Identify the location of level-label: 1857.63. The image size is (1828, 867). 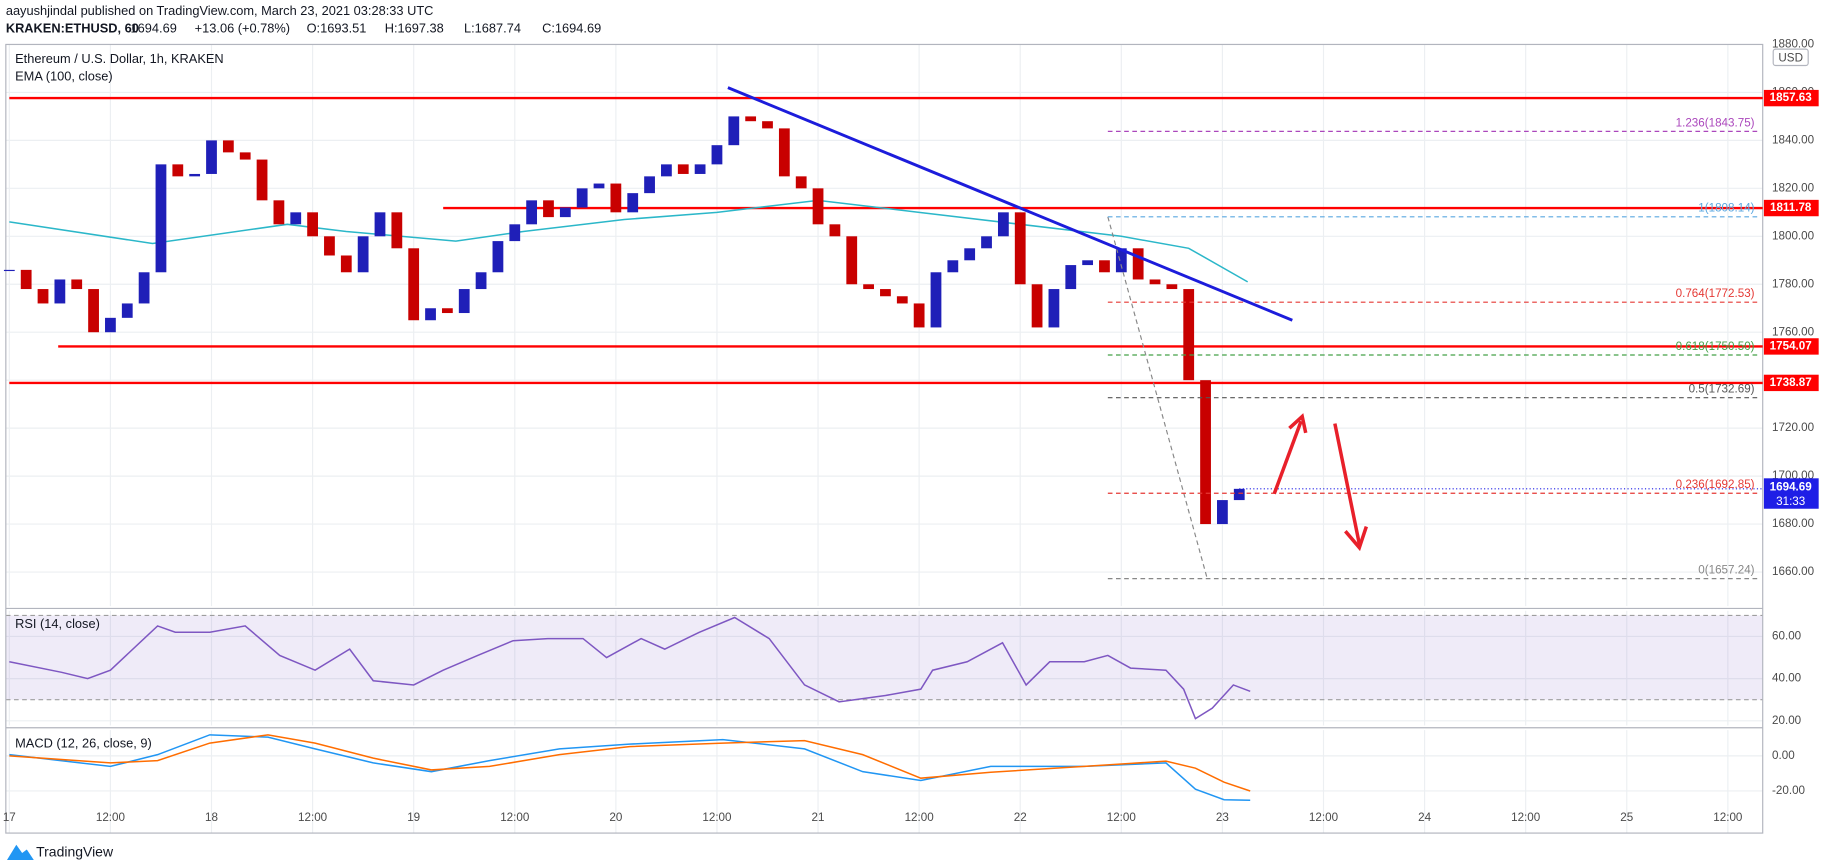
(1791, 97).